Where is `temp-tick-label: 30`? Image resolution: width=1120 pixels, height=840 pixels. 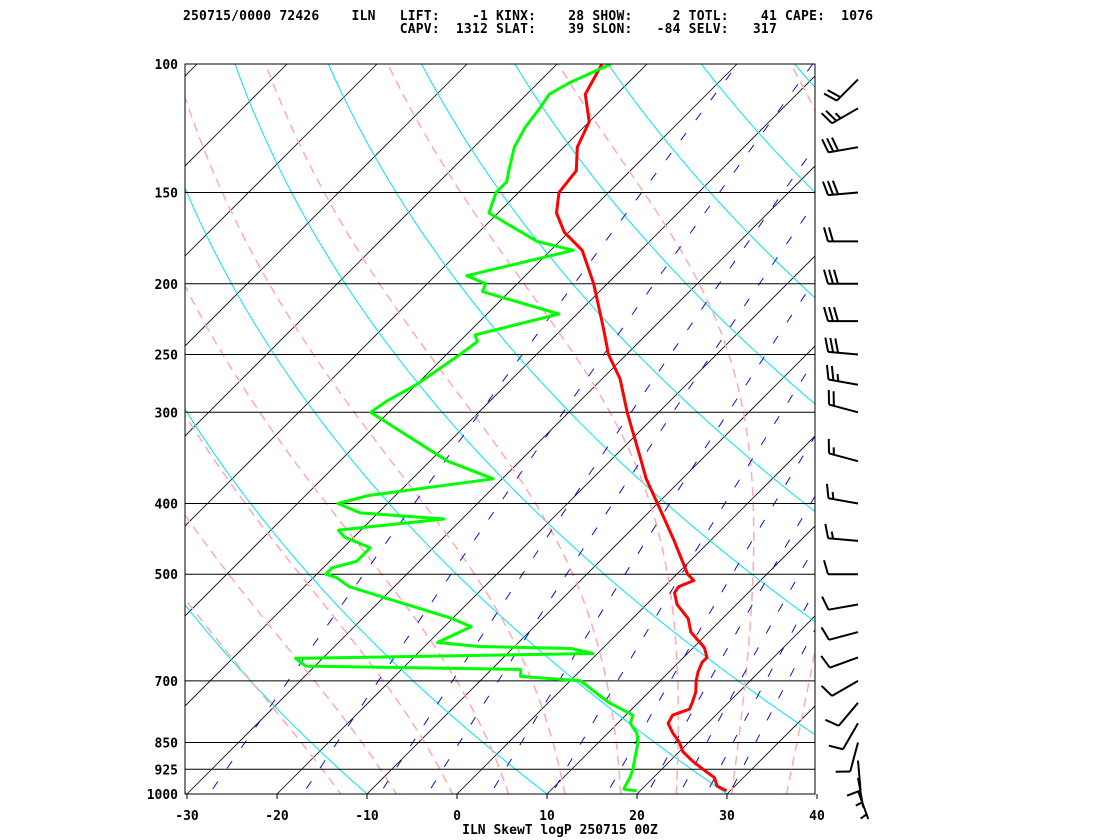
temp-tick-label: 30 is located at coordinates (727, 816).